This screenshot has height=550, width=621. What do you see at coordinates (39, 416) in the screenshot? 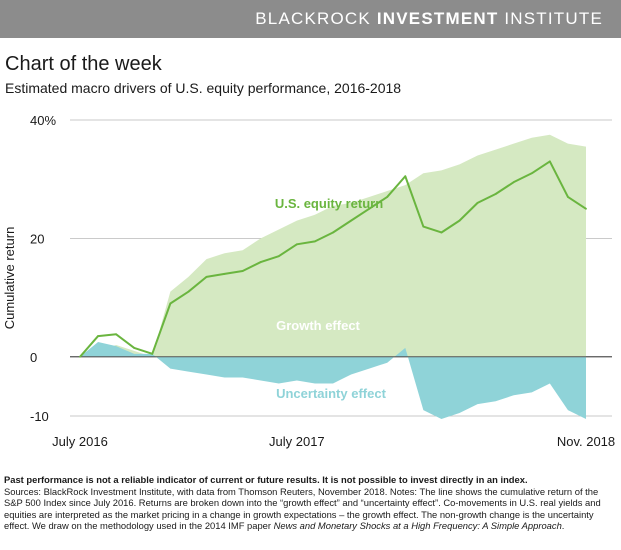
I see `y-tick-label-3: -10` at bounding box center [39, 416].